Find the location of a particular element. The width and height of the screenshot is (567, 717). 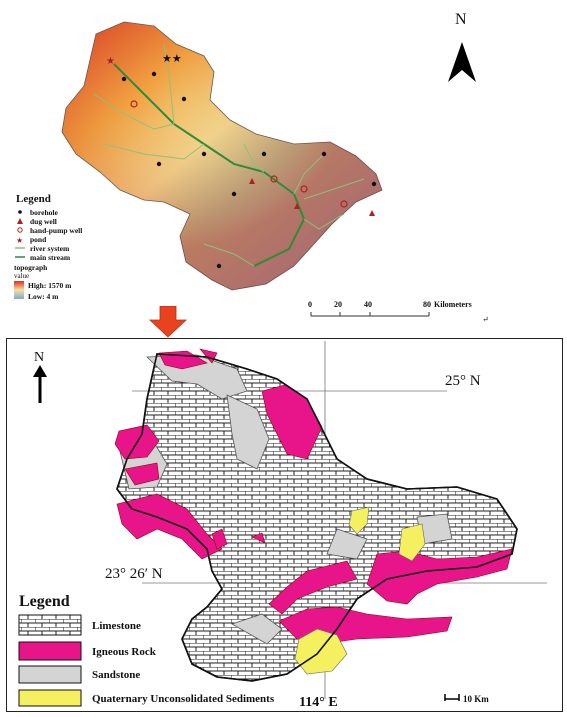

svg-text: Low: 4 m is located at coordinates (43, 296).